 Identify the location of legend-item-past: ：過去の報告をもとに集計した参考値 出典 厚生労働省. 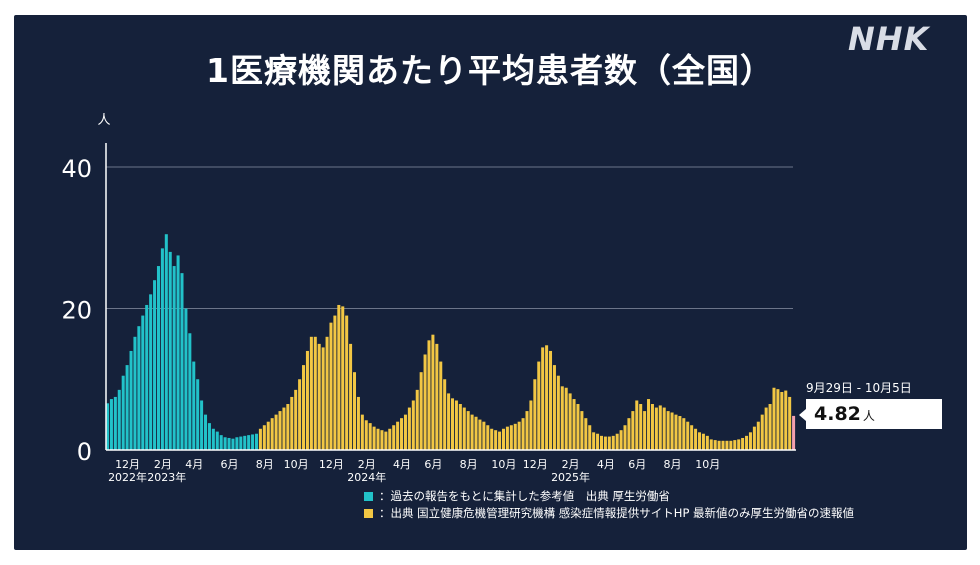
(517, 496).